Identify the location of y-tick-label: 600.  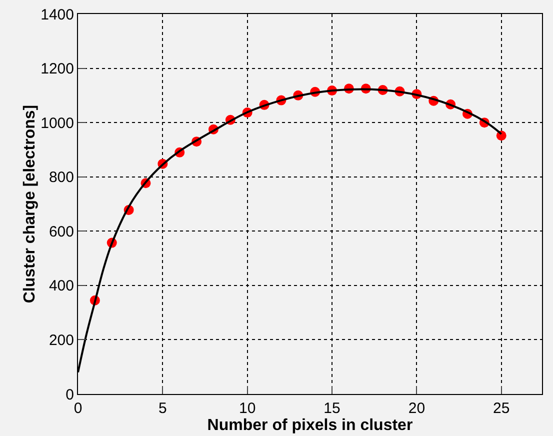
(61, 231).